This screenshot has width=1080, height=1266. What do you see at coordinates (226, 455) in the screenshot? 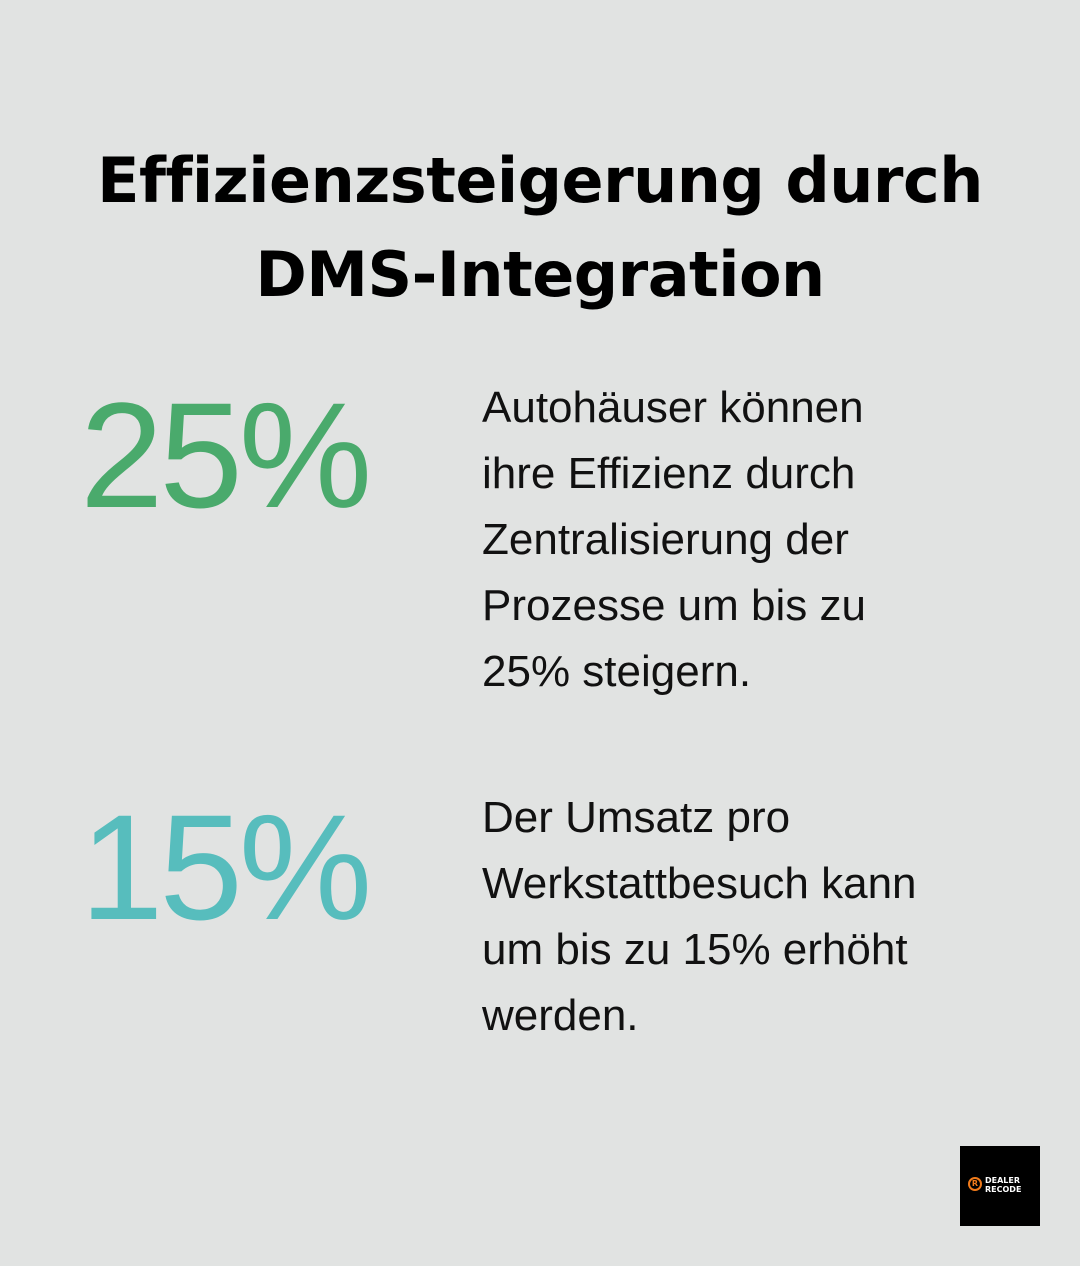
I see `stat-value-efficiency: 25%` at bounding box center [226, 455].